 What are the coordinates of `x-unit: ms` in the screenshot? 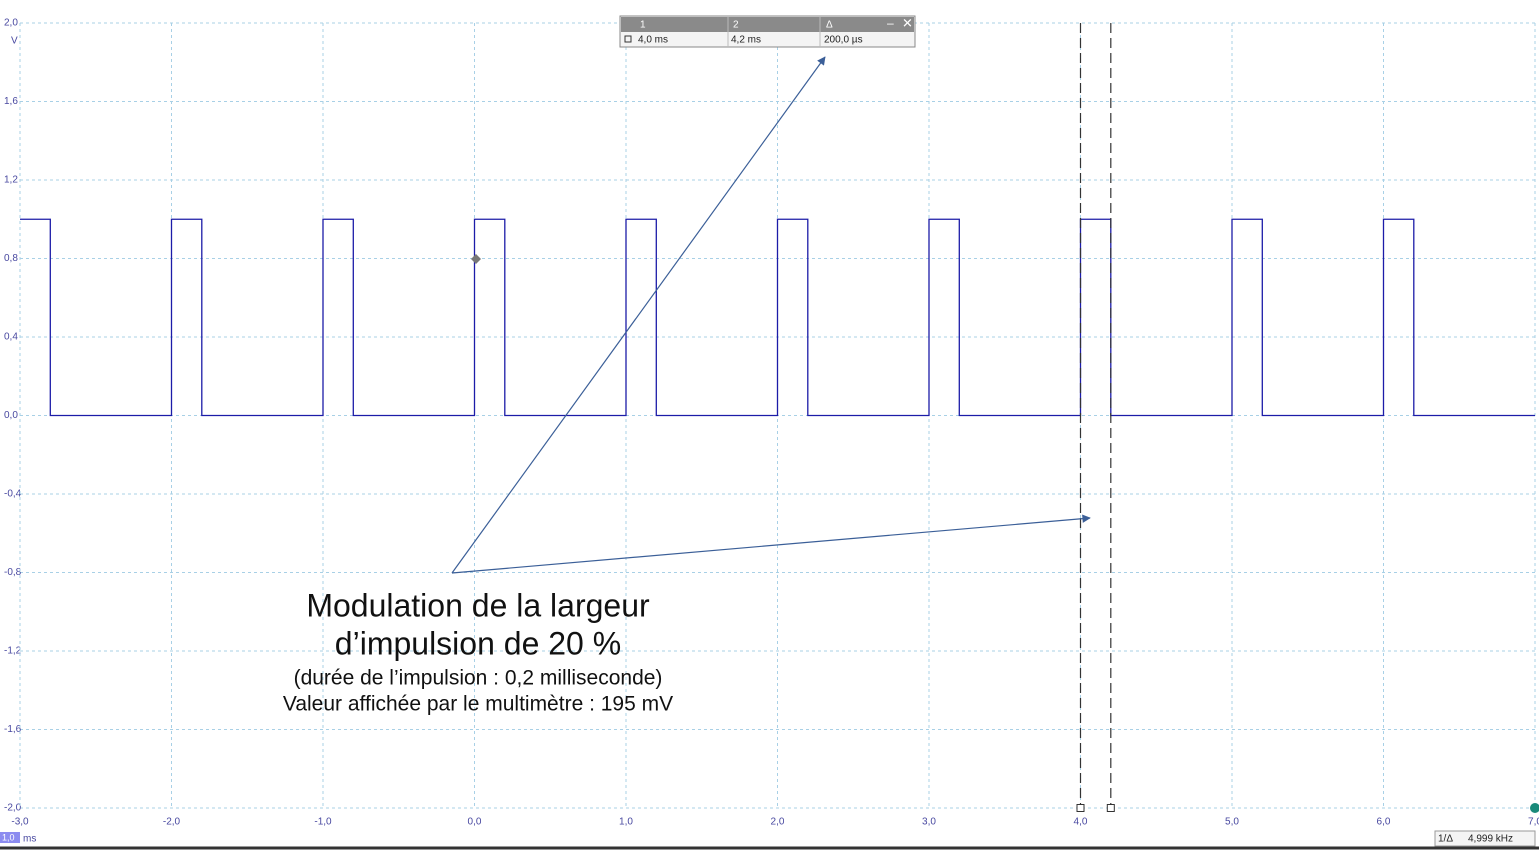 It's located at (29, 839).